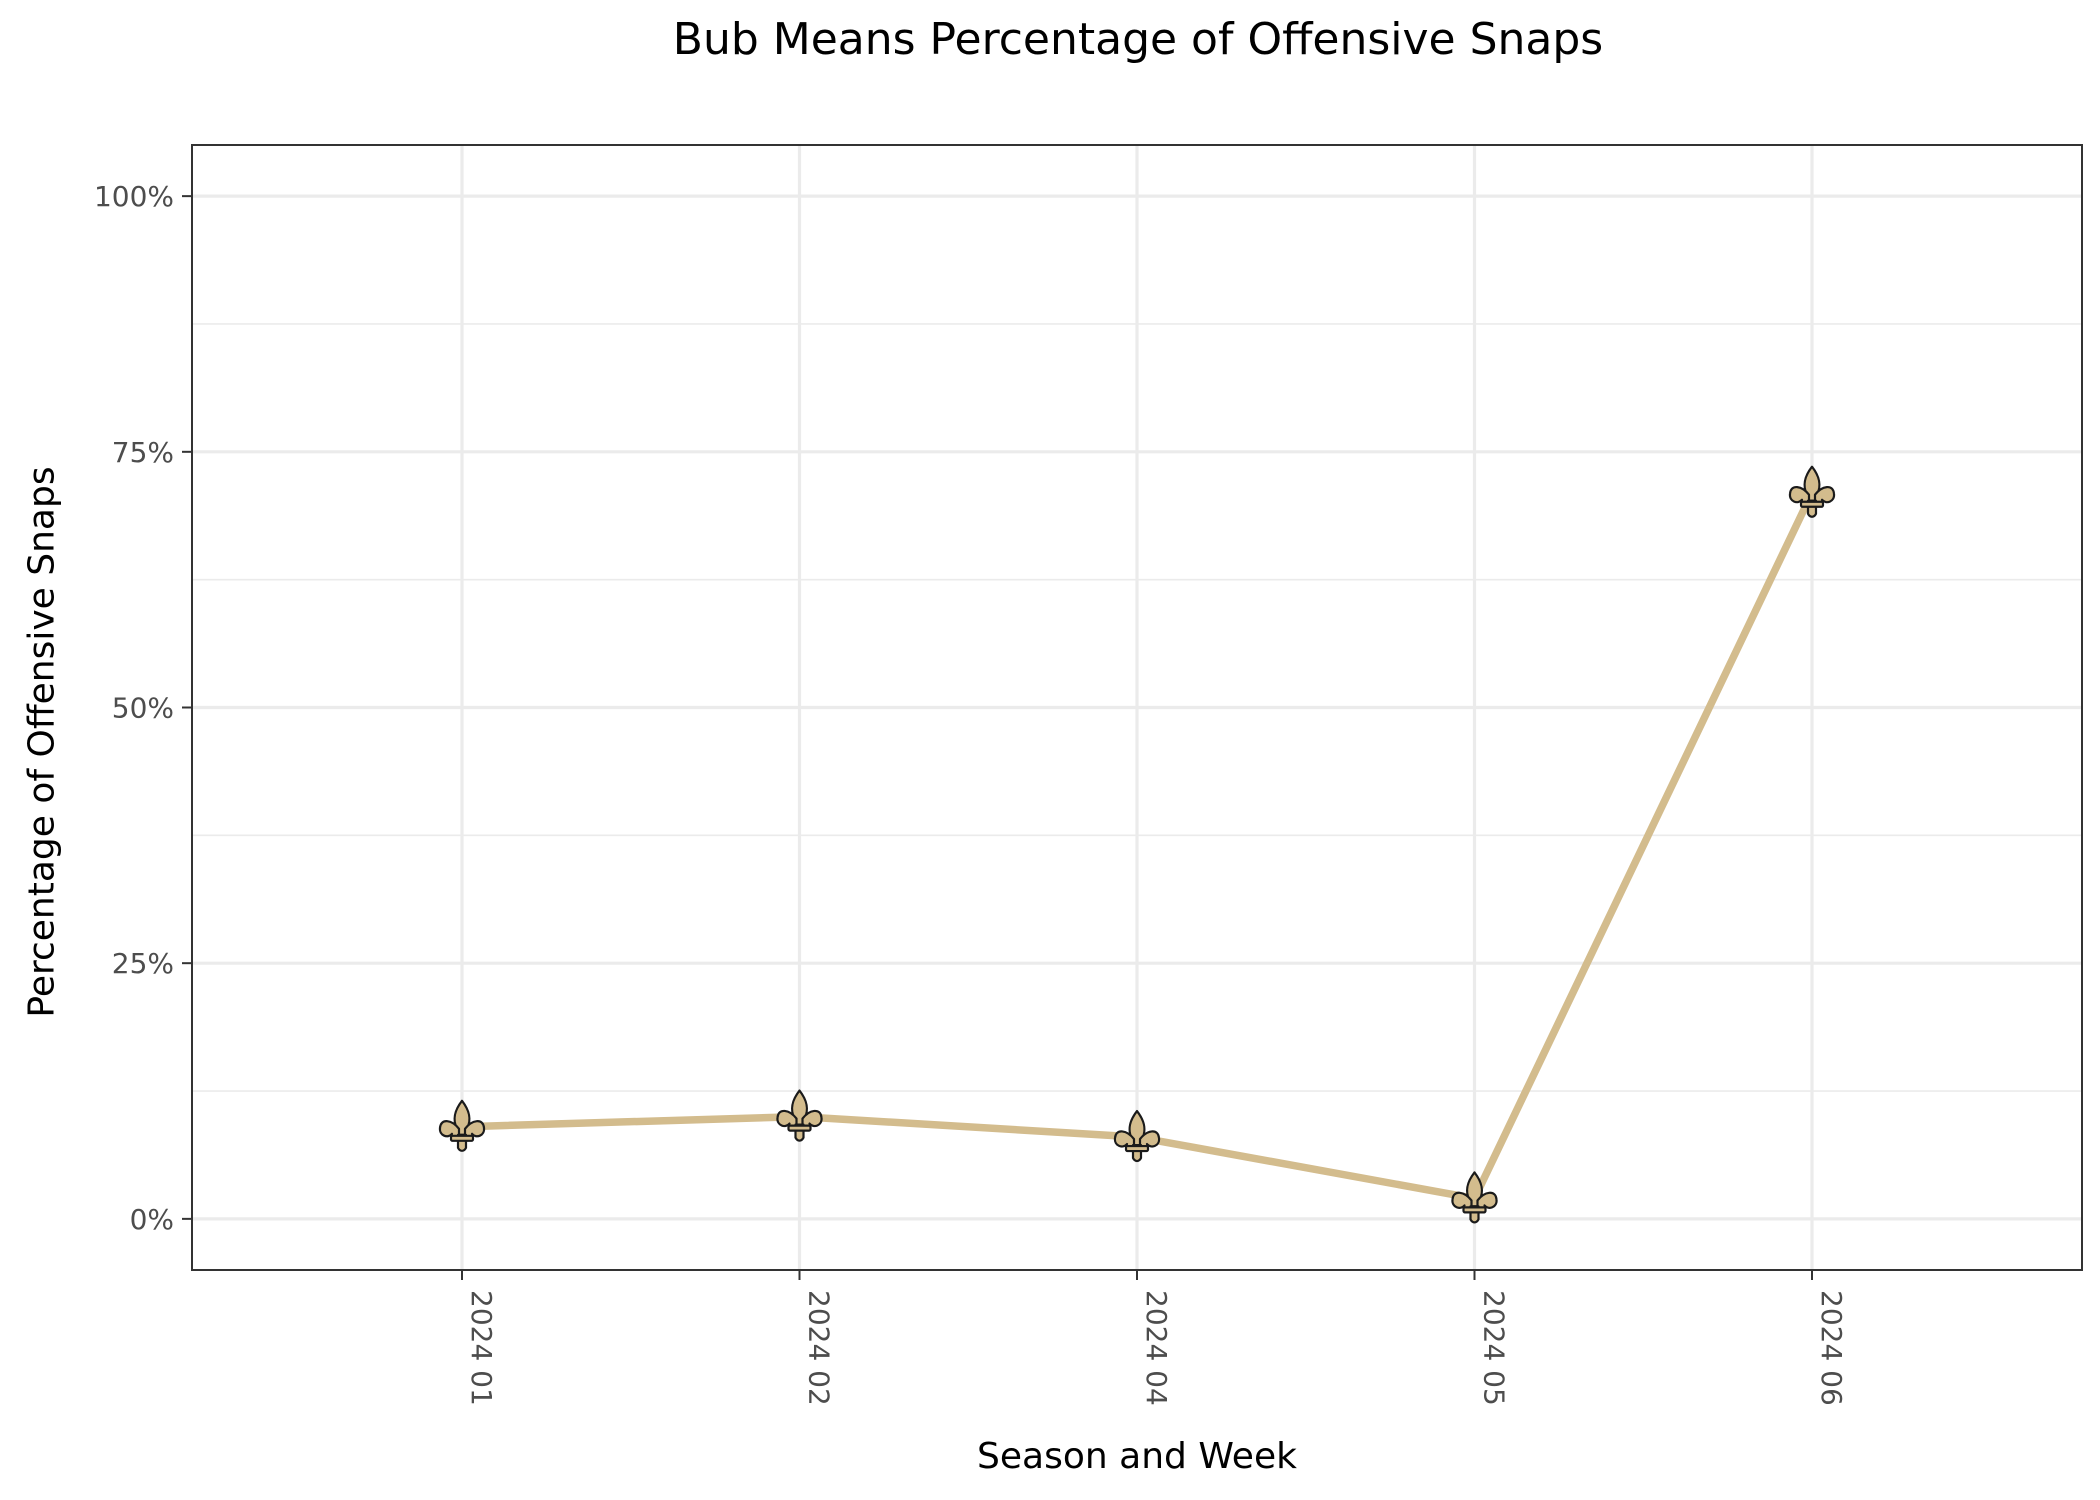 The image size is (2100, 1500). Describe the element at coordinates (481, 1348) in the screenshot. I see `x-tick-label: 2024 01` at that location.